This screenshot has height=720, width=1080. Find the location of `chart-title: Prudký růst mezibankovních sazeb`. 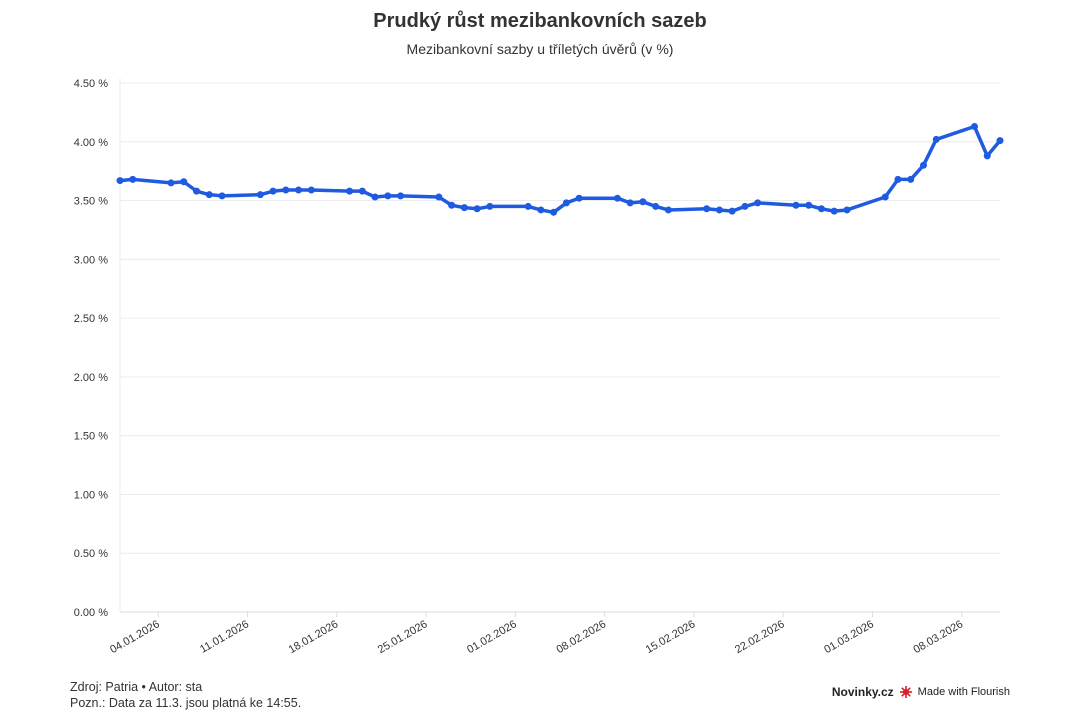

chart-title: Prudký růst mezibankovních sazeb is located at coordinates (540, 21).